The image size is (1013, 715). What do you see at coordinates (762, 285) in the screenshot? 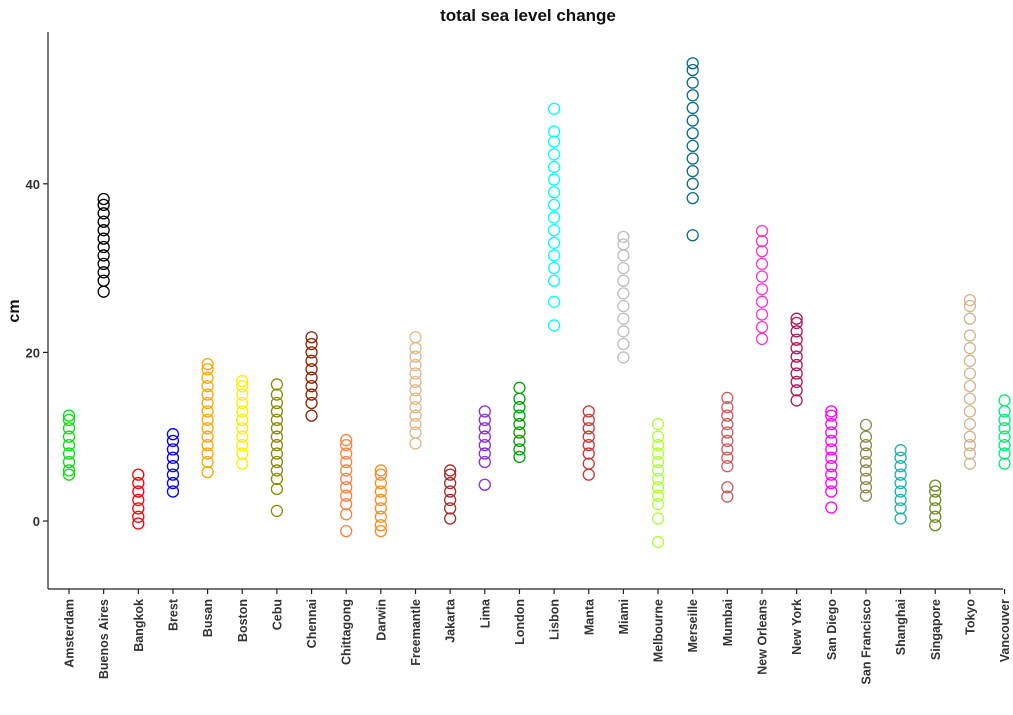
I see `series-new-orleans` at bounding box center [762, 285].